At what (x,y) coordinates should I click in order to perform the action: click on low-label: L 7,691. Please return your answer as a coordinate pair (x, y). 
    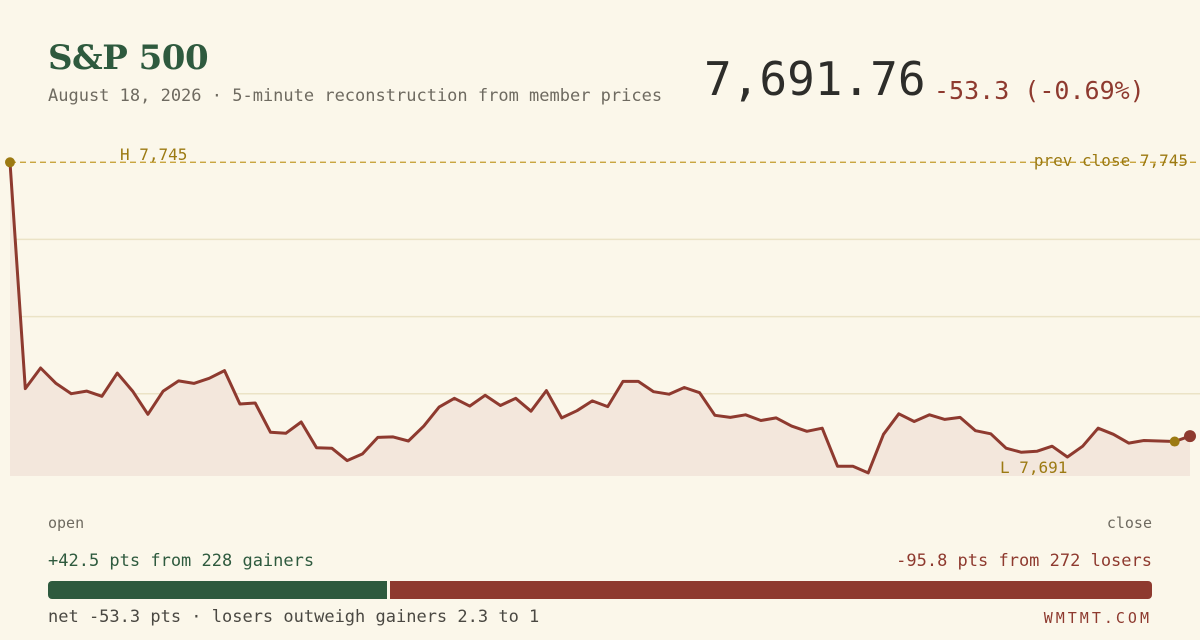
    Looking at the image, I should click on (1033, 467).